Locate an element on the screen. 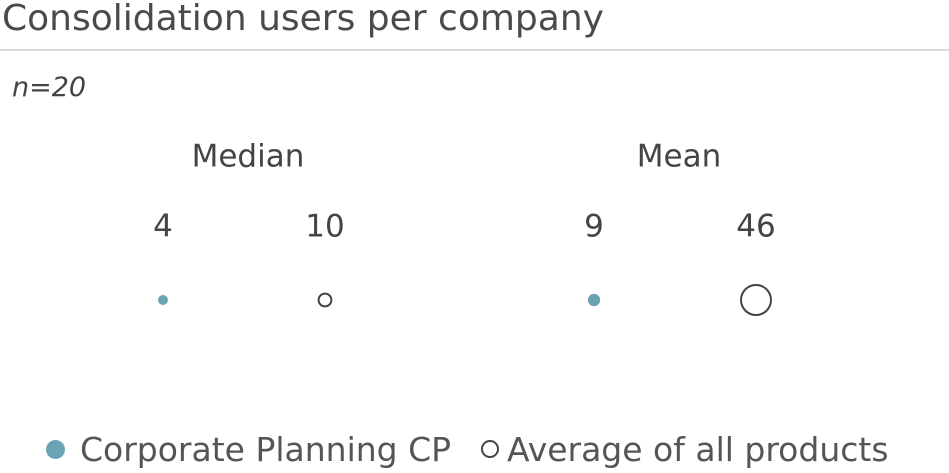 This screenshot has height=473, width=949. legend-item-average: Average of all products is located at coordinates (685, 449).